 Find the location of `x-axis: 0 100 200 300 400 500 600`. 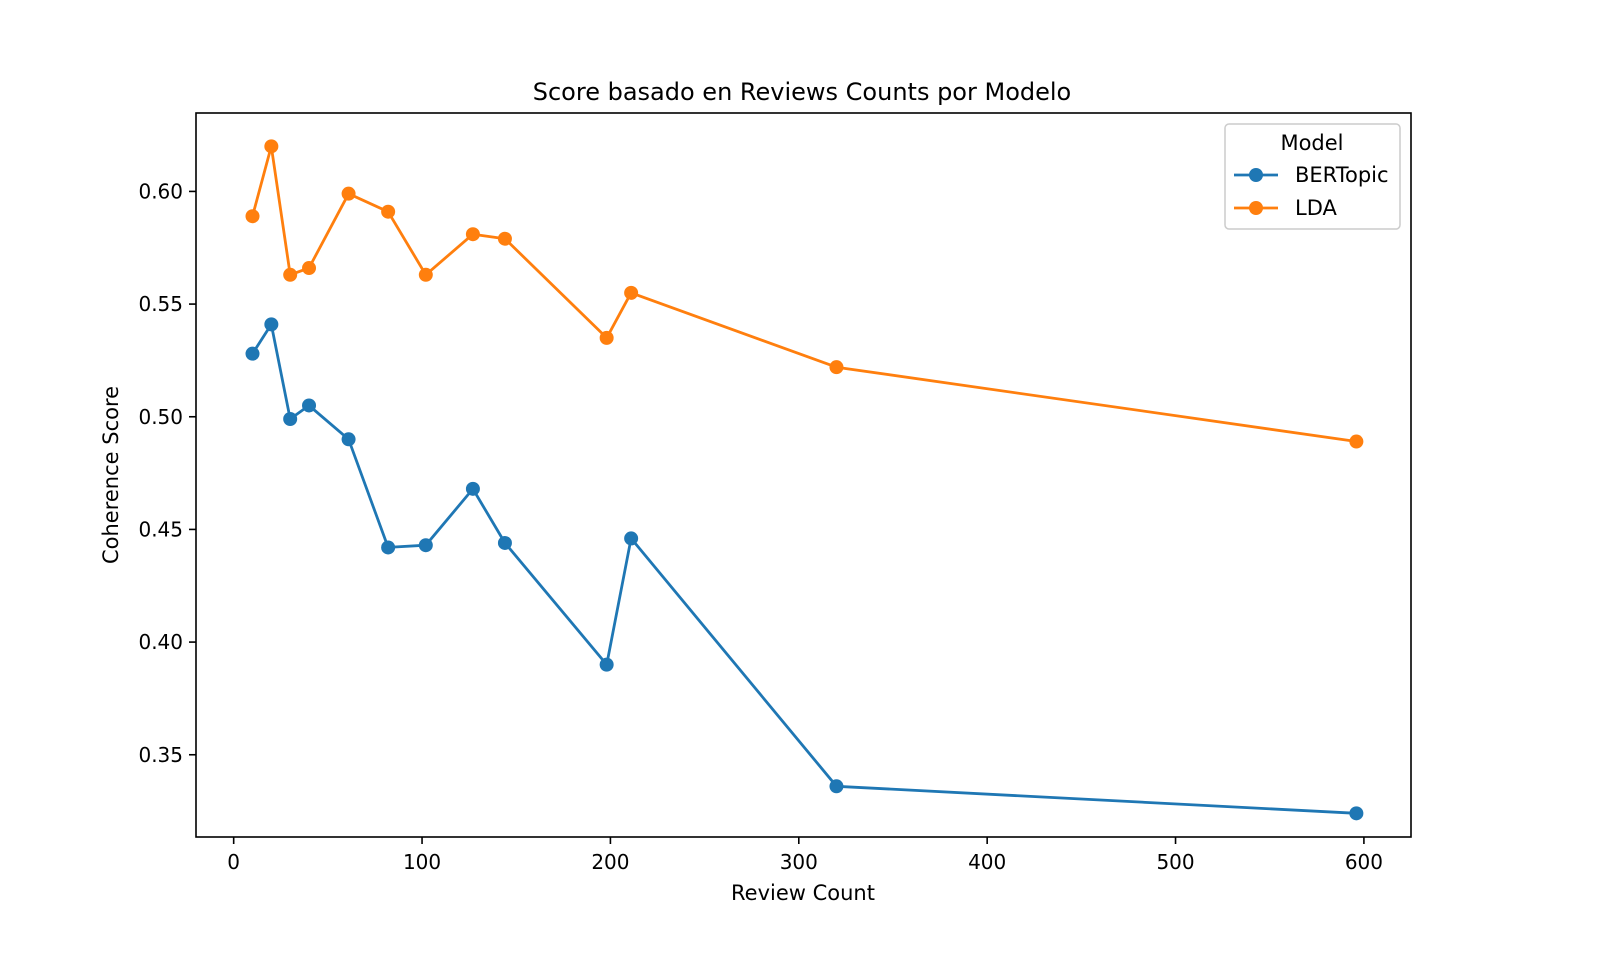

x-axis: 0 100 200 300 400 500 600 is located at coordinates (805, 855).